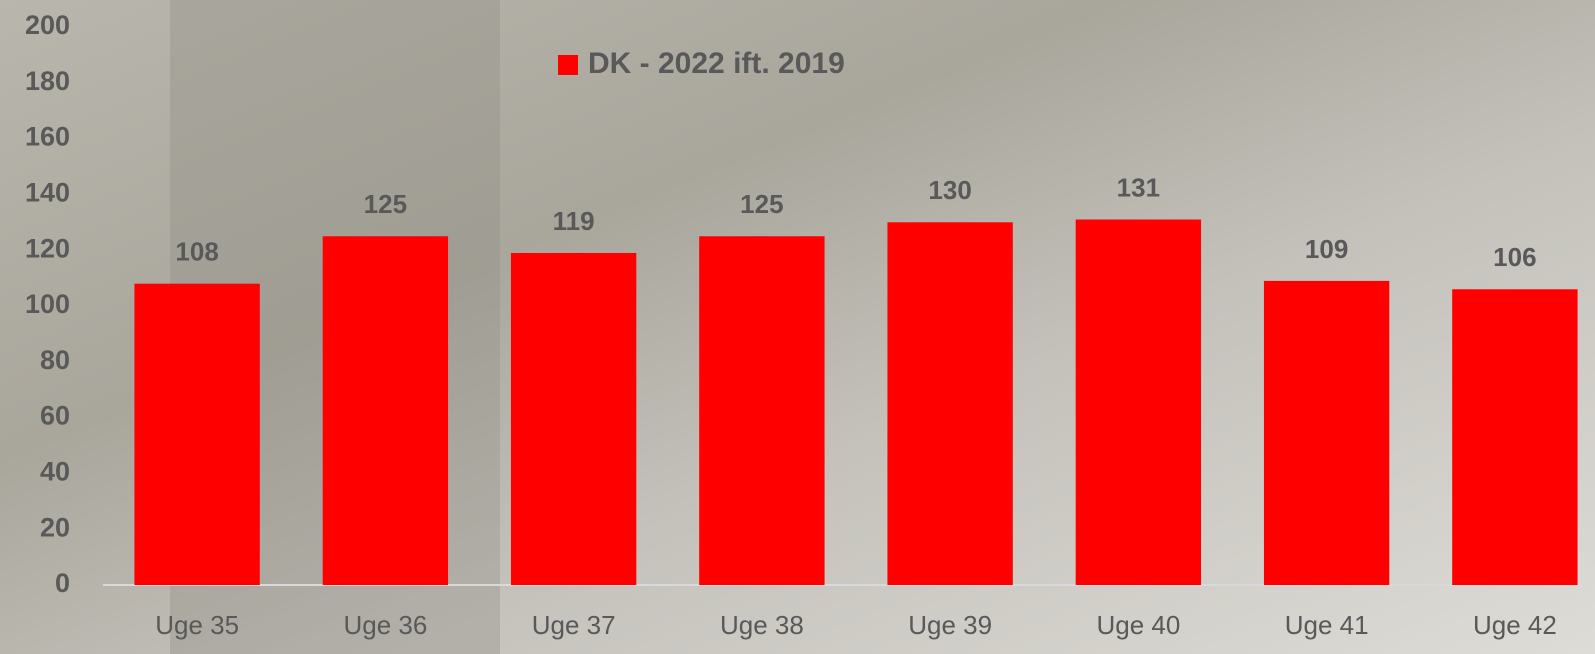 Image resolution: width=1595 pixels, height=654 pixels. What do you see at coordinates (55, 527) in the screenshot?
I see `y-tick-label: 20` at bounding box center [55, 527].